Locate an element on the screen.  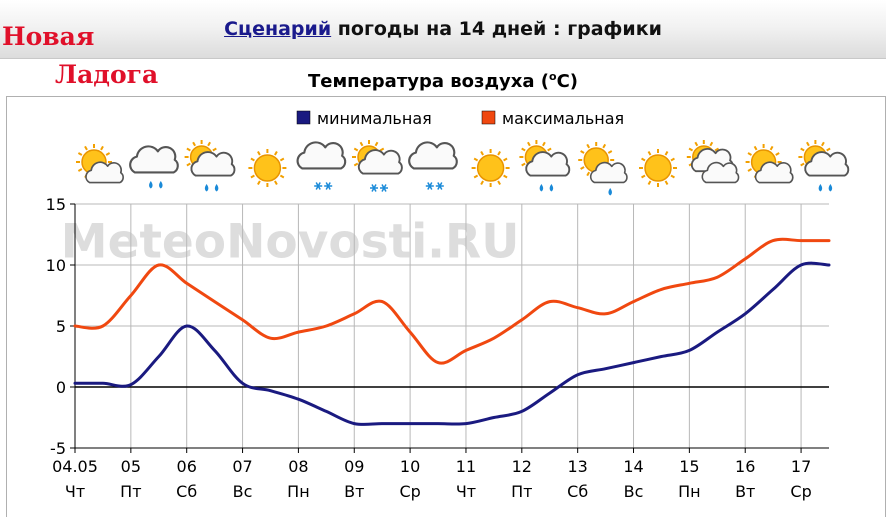
legend-label-min: минимальная is located at coordinates (374, 118).